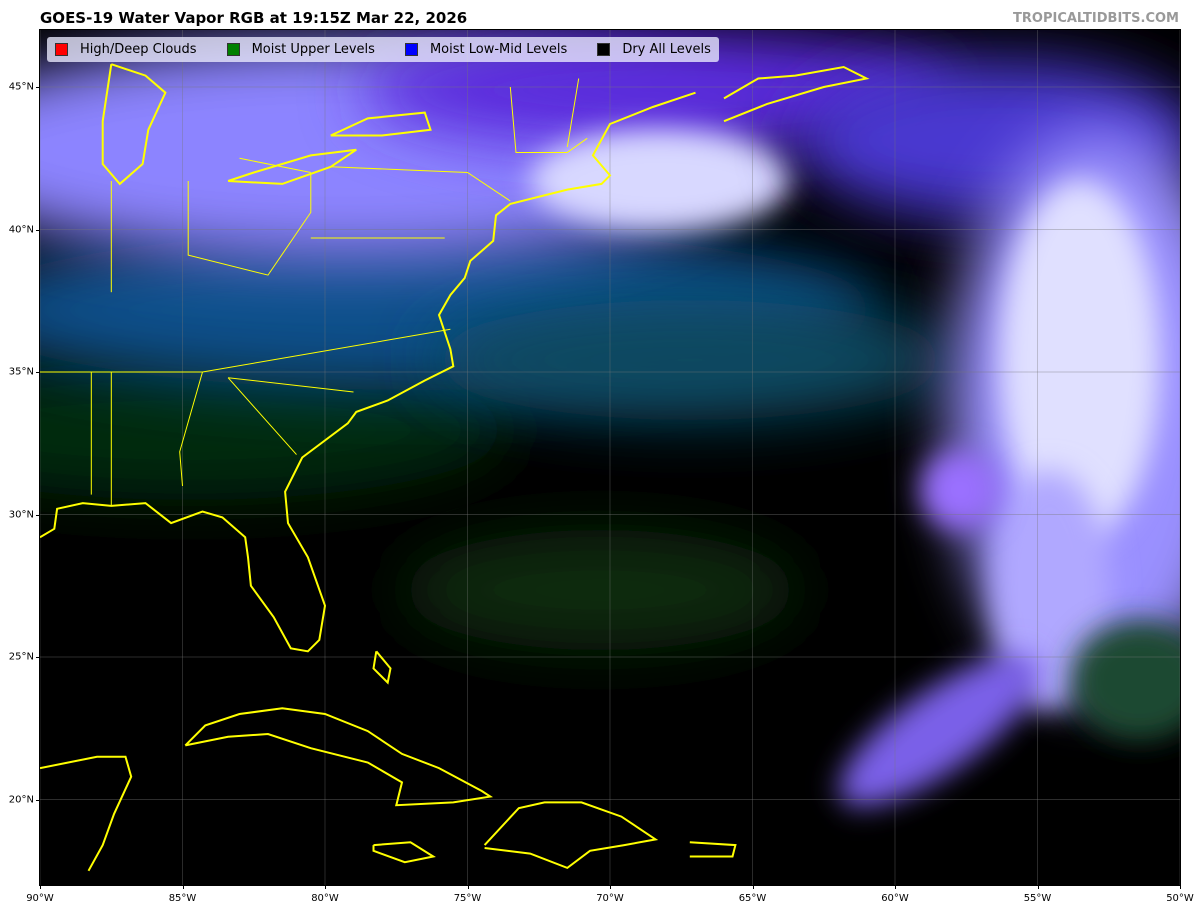  Describe the element at coordinates (325, 898) in the screenshot. I see `x-tick-label: 80°W` at that location.